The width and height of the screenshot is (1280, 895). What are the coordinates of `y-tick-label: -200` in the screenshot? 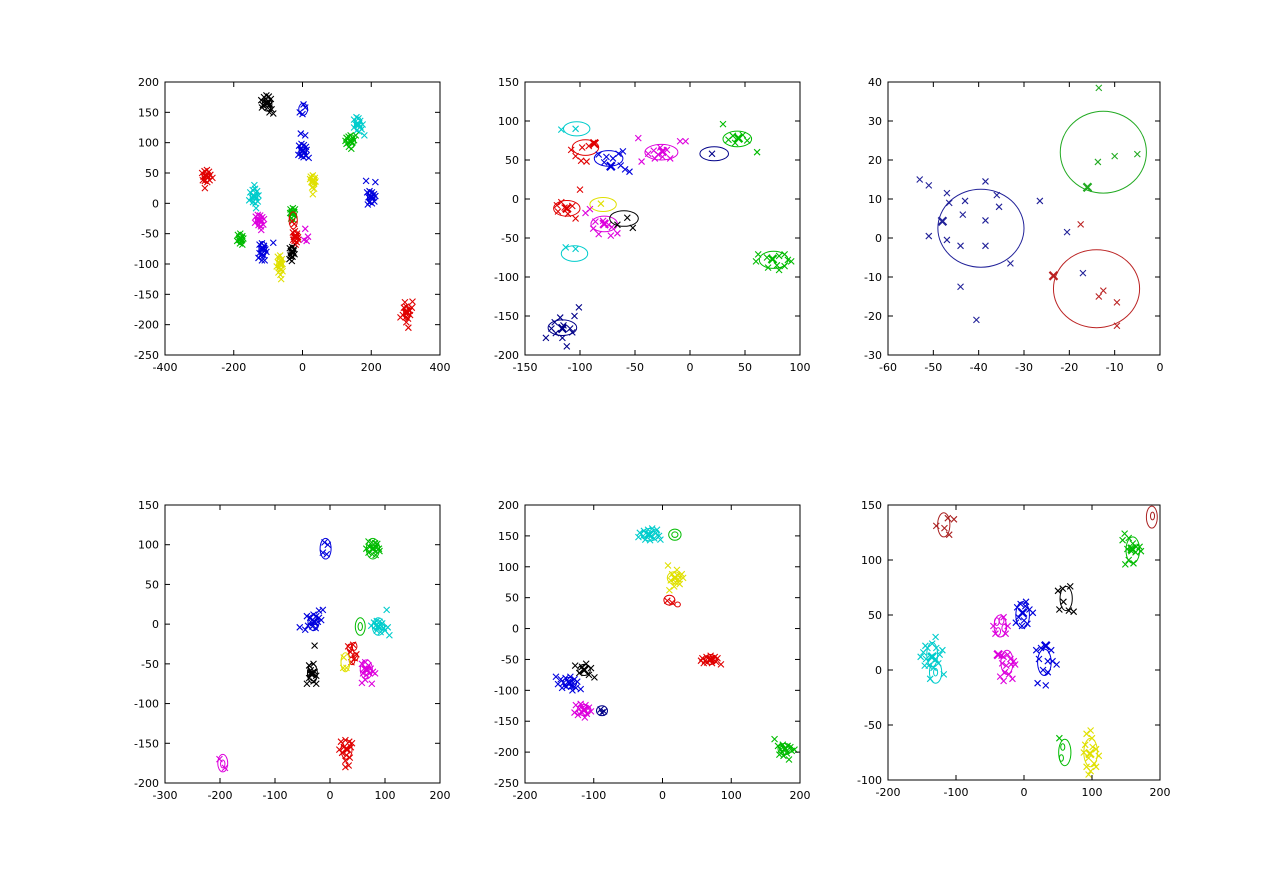 It's located at (506, 355).